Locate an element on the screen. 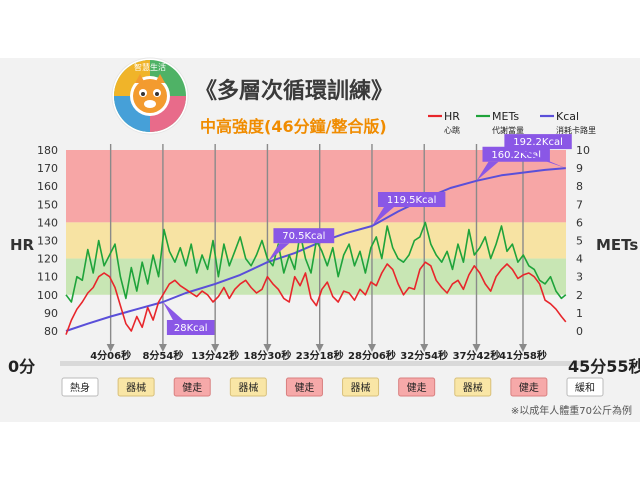 Image resolution: width=640 pixels, height=480 pixels. footnote: ※以成年人體重70公斤為例 is located at coordinates (571, 410).